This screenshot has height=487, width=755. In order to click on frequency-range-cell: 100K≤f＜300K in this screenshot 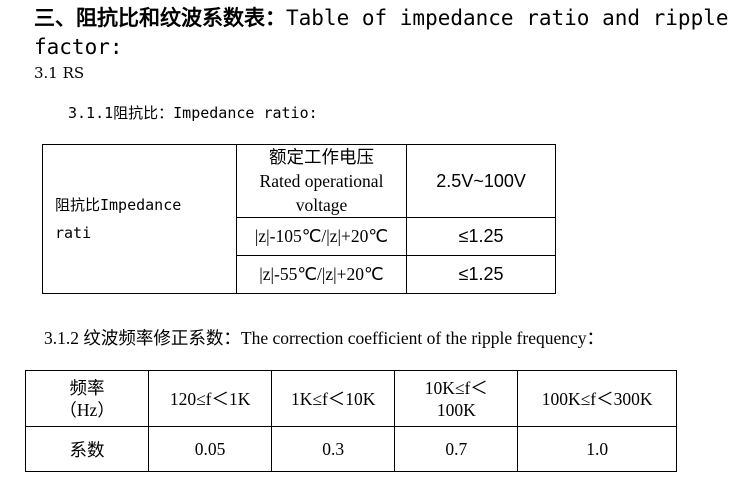, I will do `click(597, 398)`.